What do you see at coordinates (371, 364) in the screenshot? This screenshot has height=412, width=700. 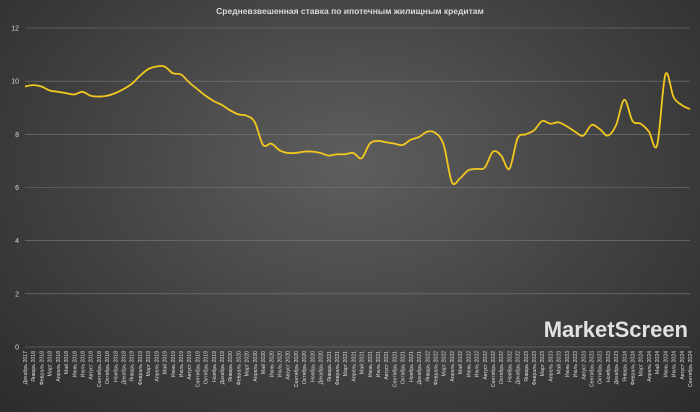 I see `x-tick-label: Июнь 2021` at bounding box center [371, 364].